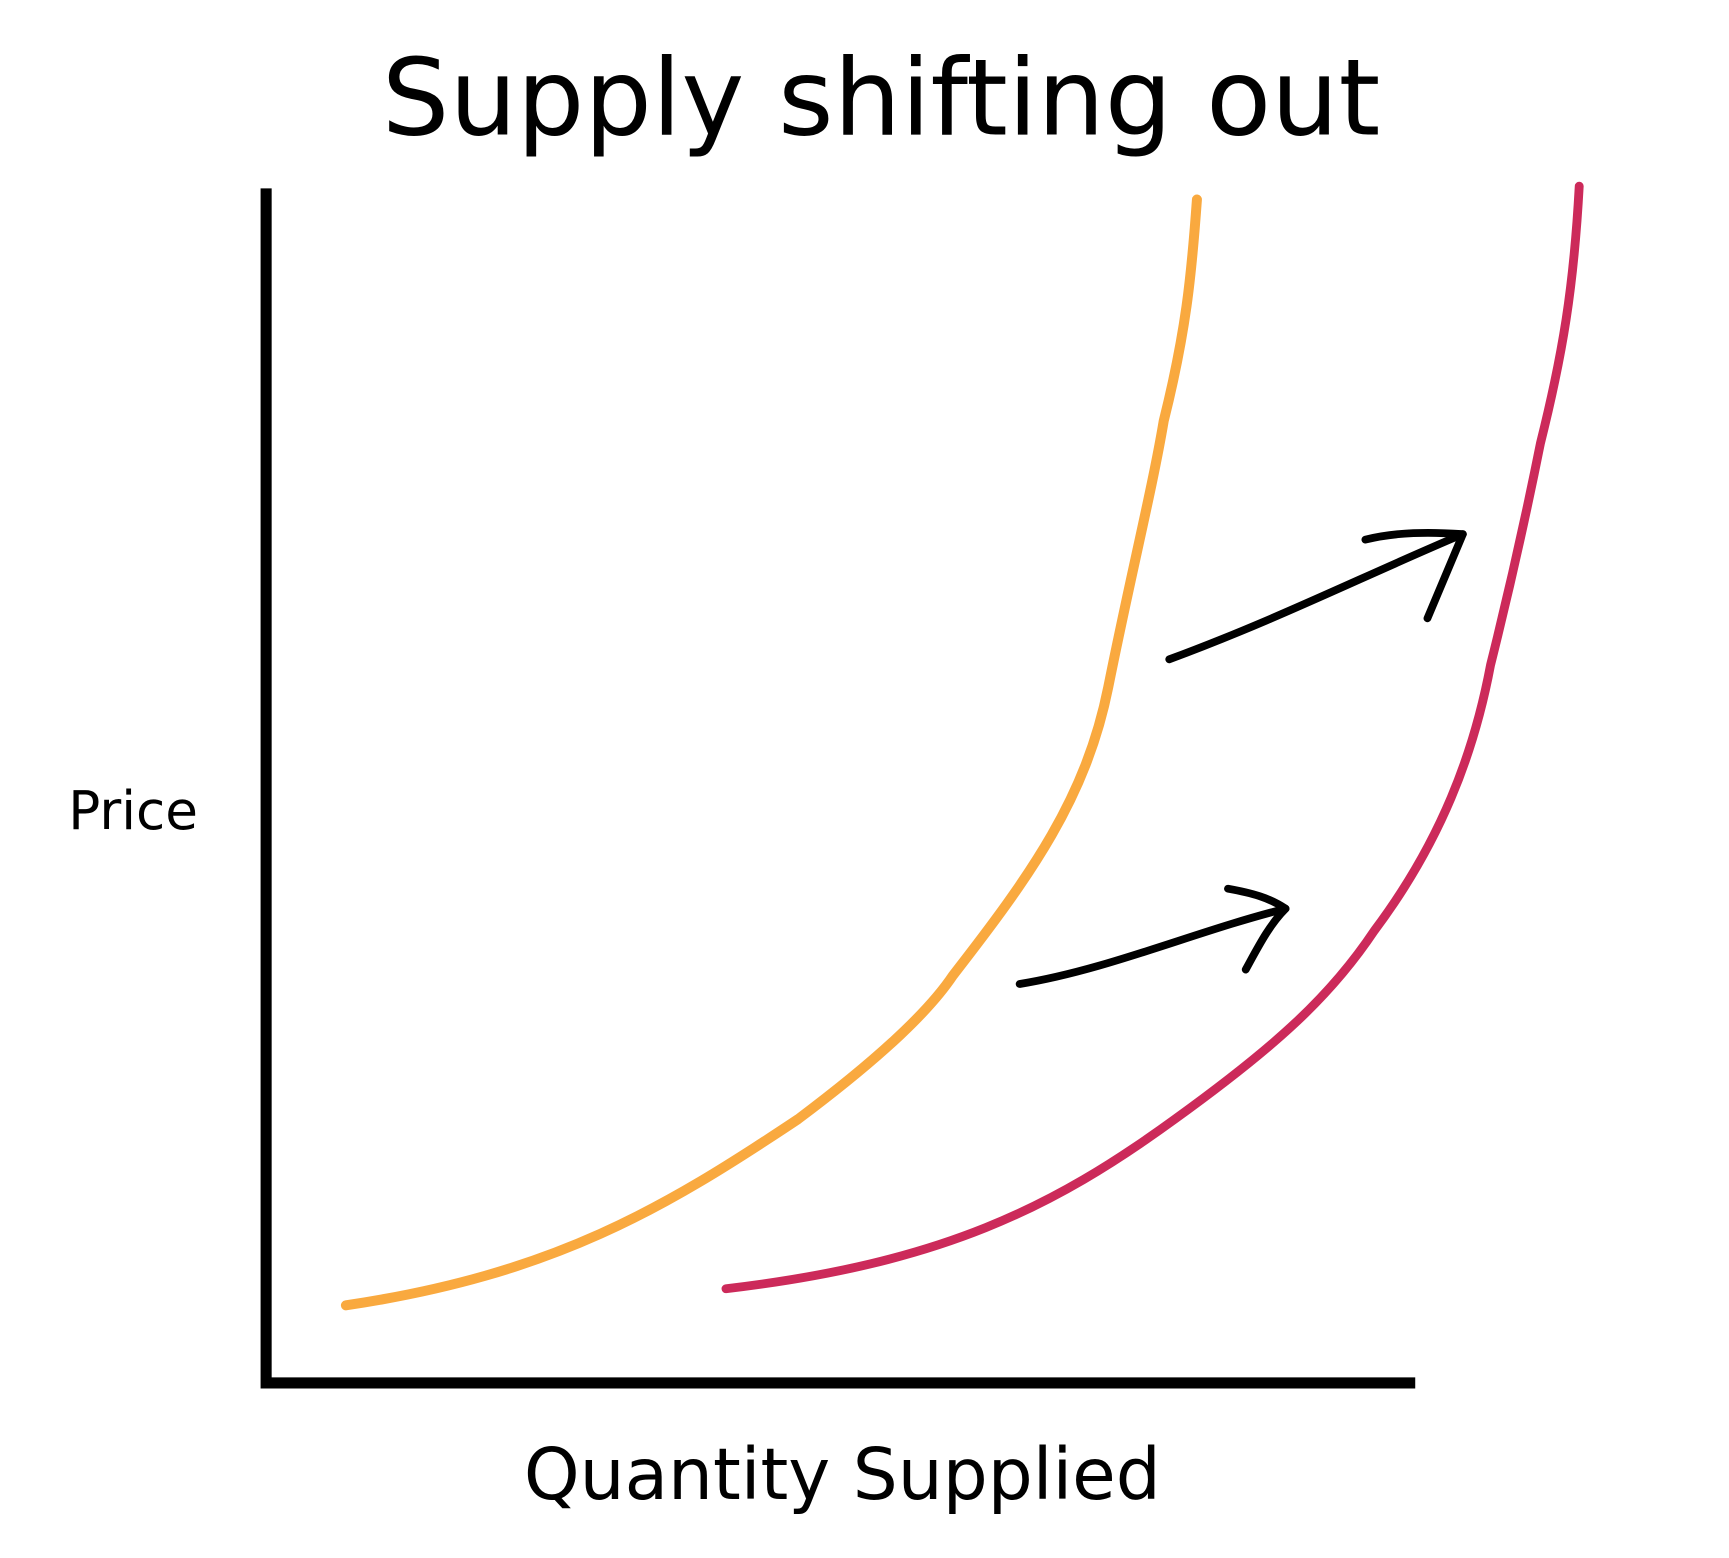  I want to click on title: Supply shifting out, so click(881, 99).